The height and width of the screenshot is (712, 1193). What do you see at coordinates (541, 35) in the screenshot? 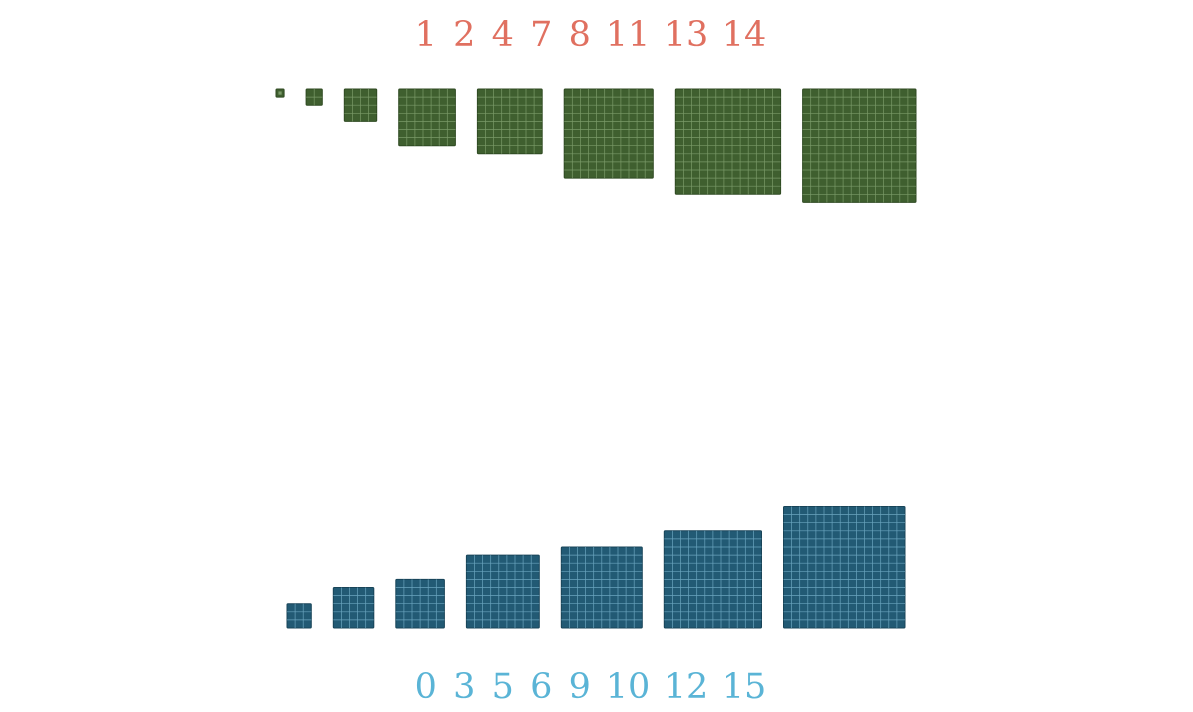
I see `top-number-7: 7` at bounding box center [541, 35].